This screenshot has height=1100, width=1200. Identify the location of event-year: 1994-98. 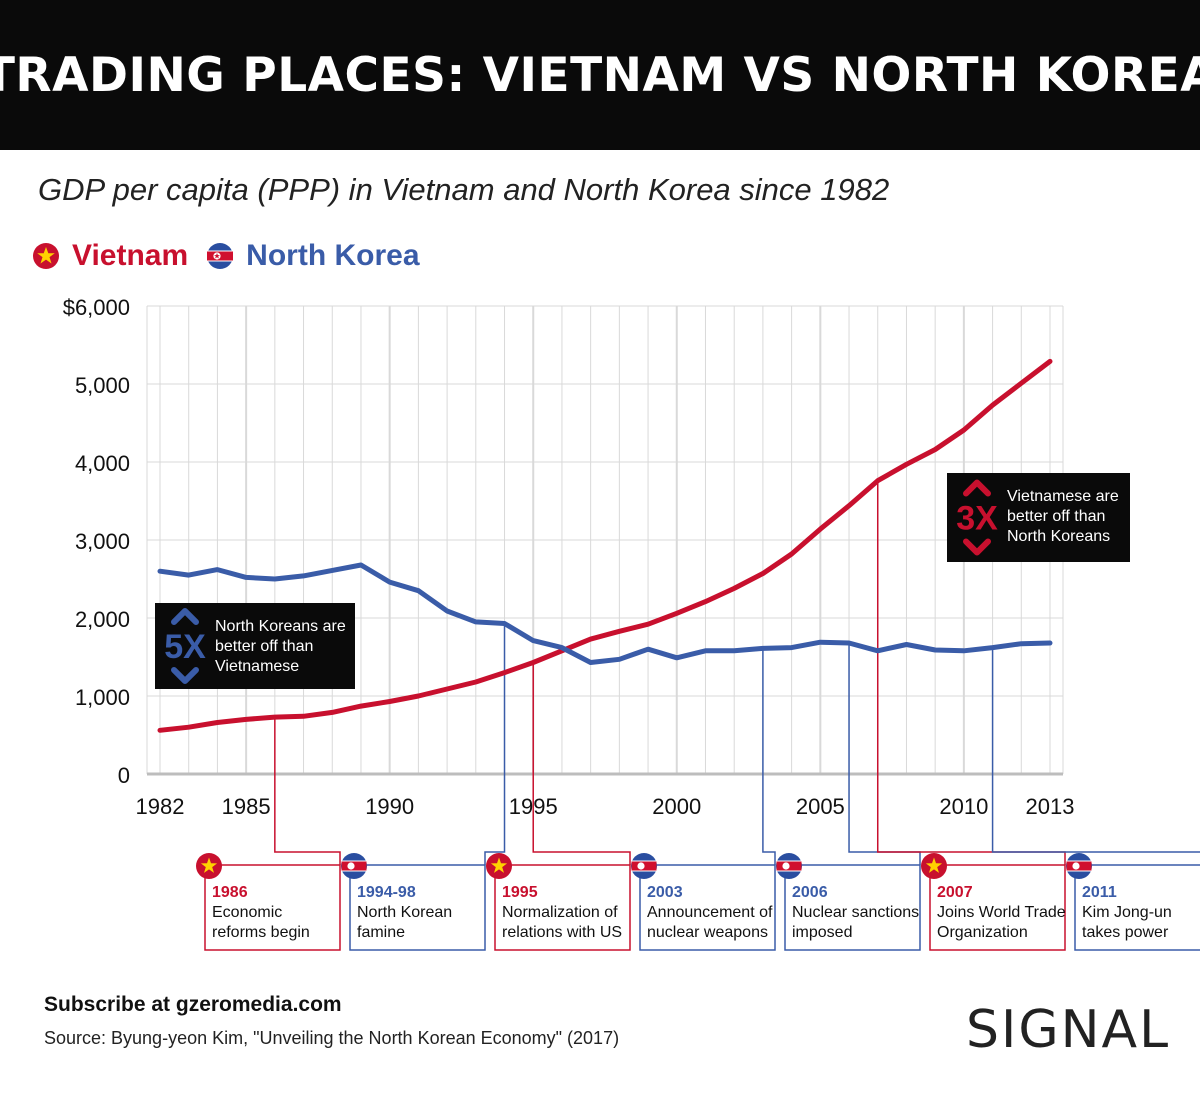
(386, 892).